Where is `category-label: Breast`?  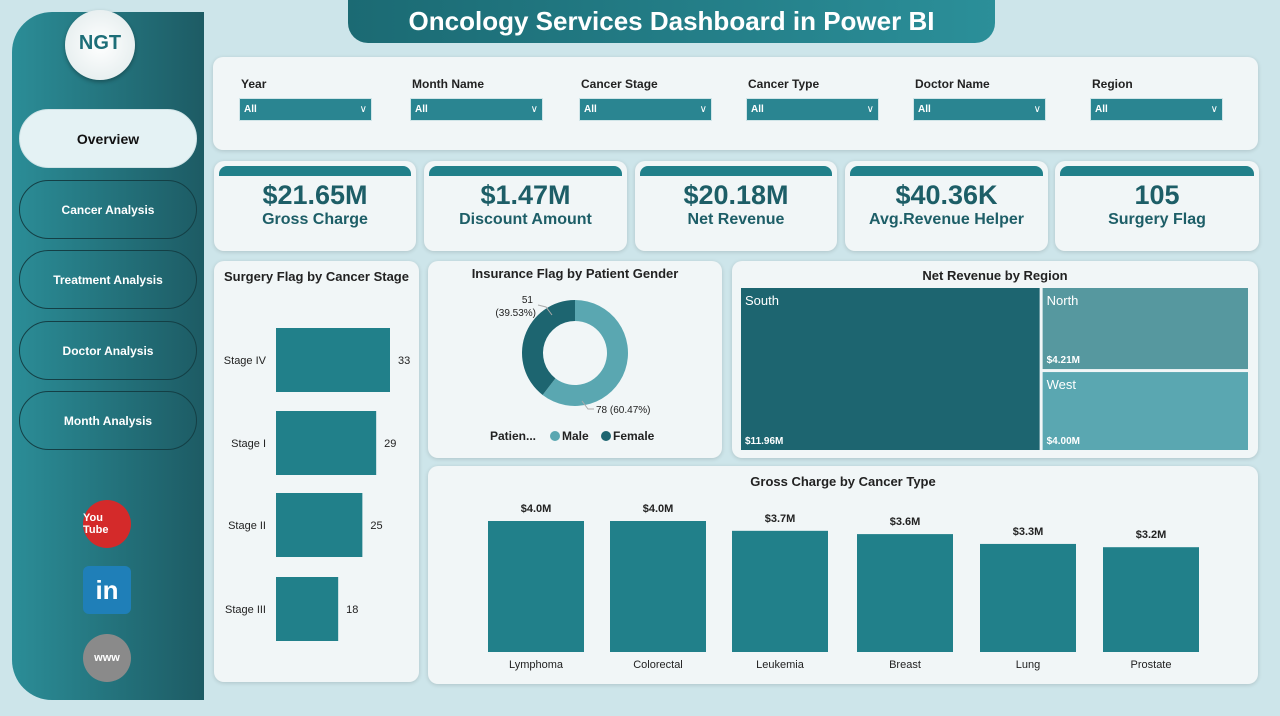
category-label: Breast is located at coordinates (905, 665).